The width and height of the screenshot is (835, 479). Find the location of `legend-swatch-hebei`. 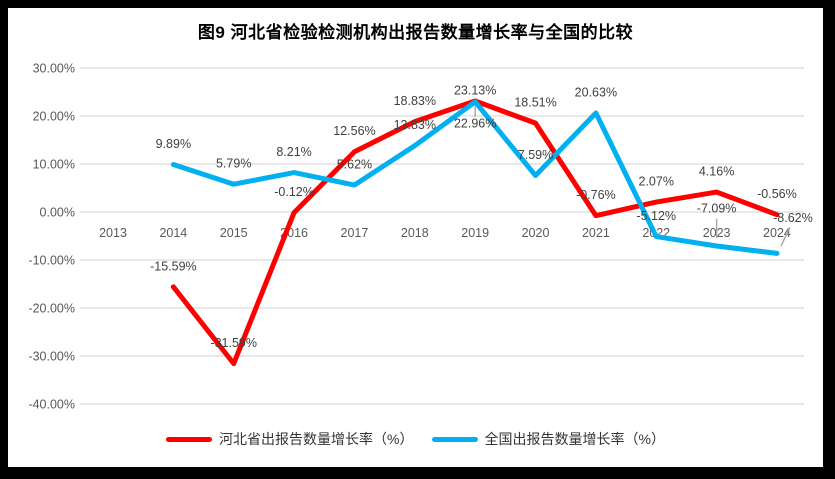

legend-swatch-hebei is located at coordinates (189, 439).